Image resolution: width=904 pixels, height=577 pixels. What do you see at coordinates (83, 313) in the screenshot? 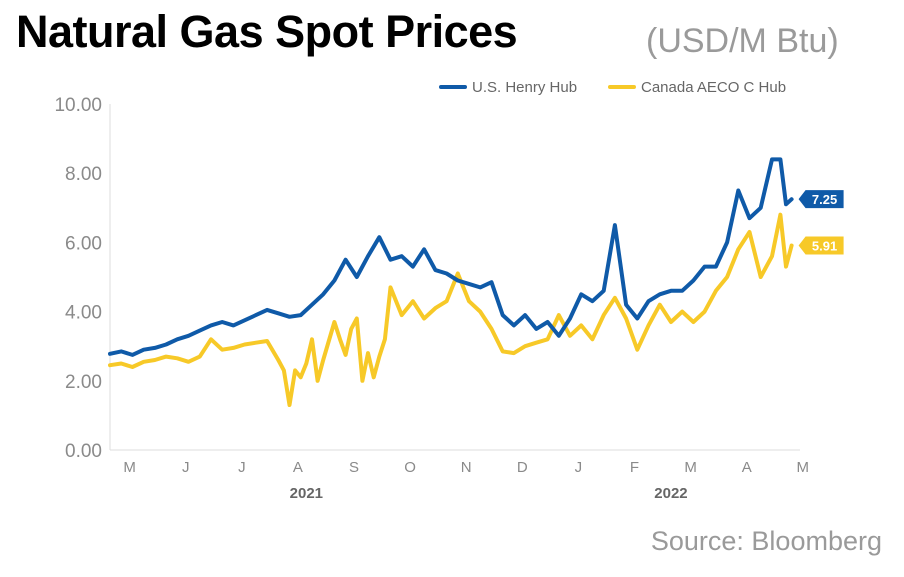
I see `y-tick-label: 4.00` at bounding box center [83, 313].